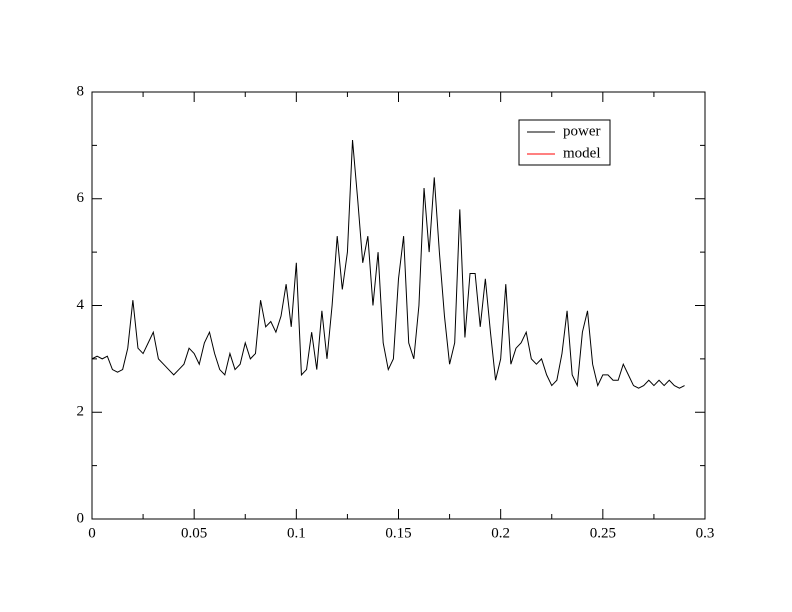  I want to click on x-tick-label: 0.3, so click(705, 533).